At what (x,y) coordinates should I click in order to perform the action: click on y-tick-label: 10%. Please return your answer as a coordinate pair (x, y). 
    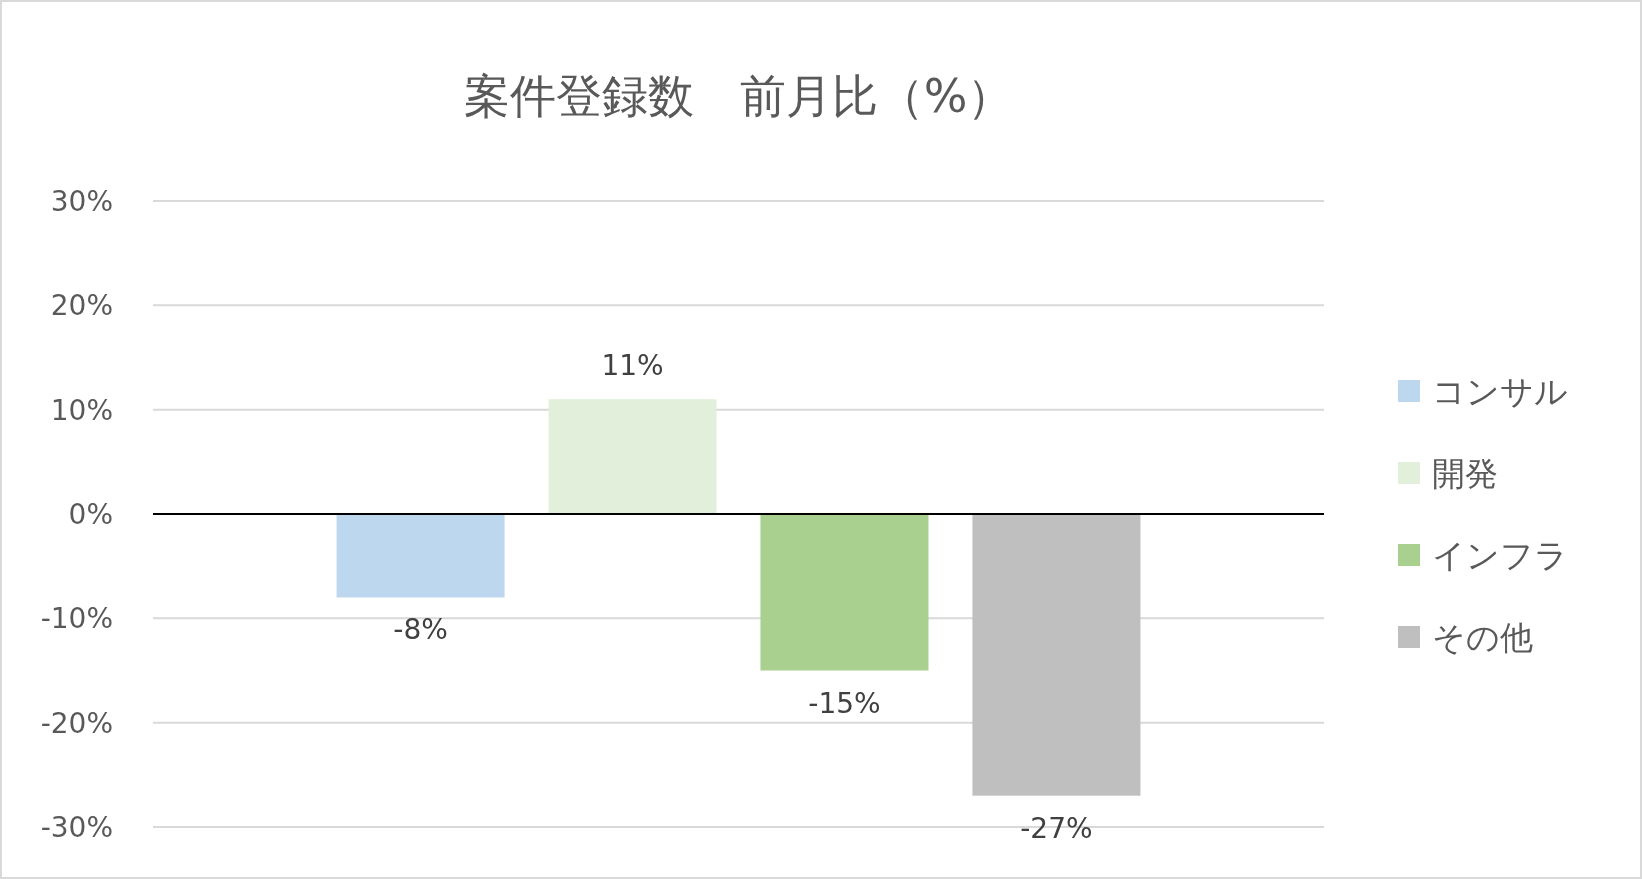
    Looking at the image, I should click on (81, 410).